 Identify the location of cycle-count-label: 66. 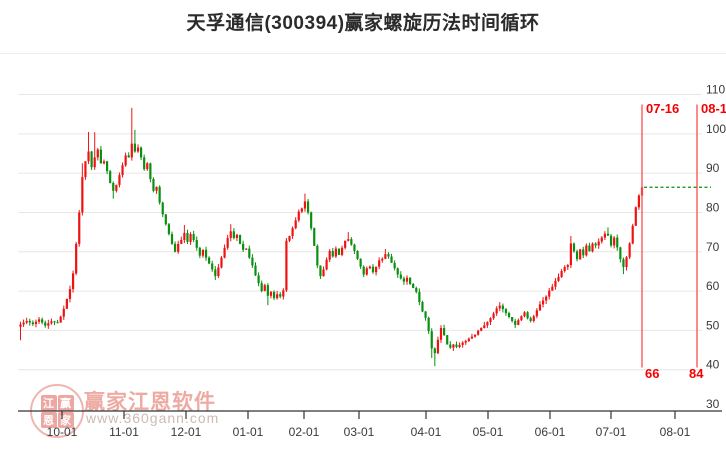
(652, 373).